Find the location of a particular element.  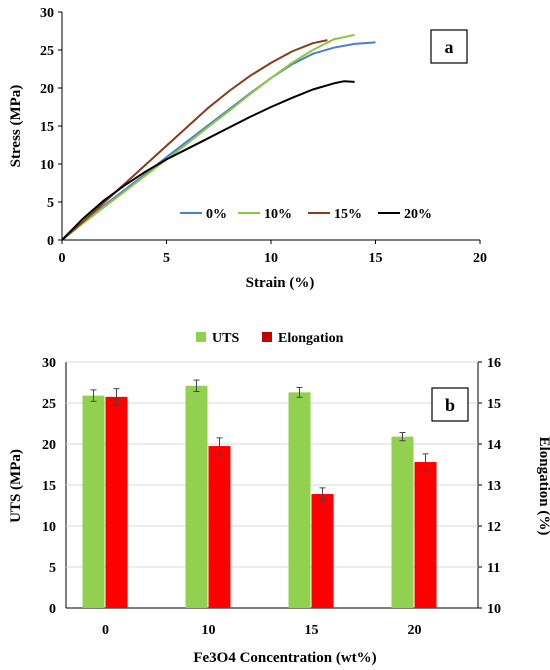

panel-b-right-tick-label: 15 is located at coordinates (494, 404).